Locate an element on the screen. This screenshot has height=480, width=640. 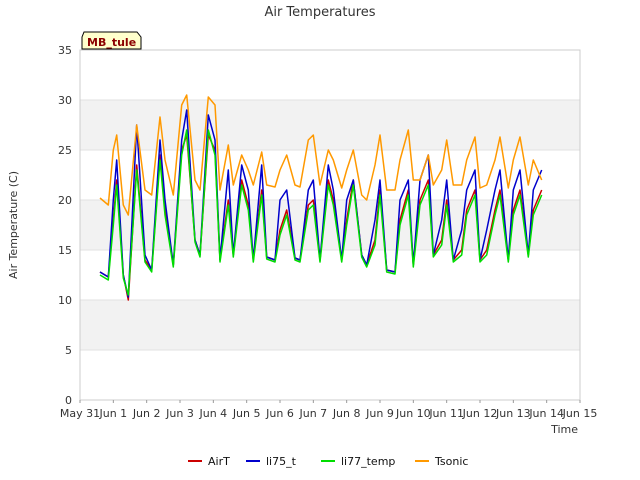
legend-label: Tsonic is located at coordinates (451, 461).